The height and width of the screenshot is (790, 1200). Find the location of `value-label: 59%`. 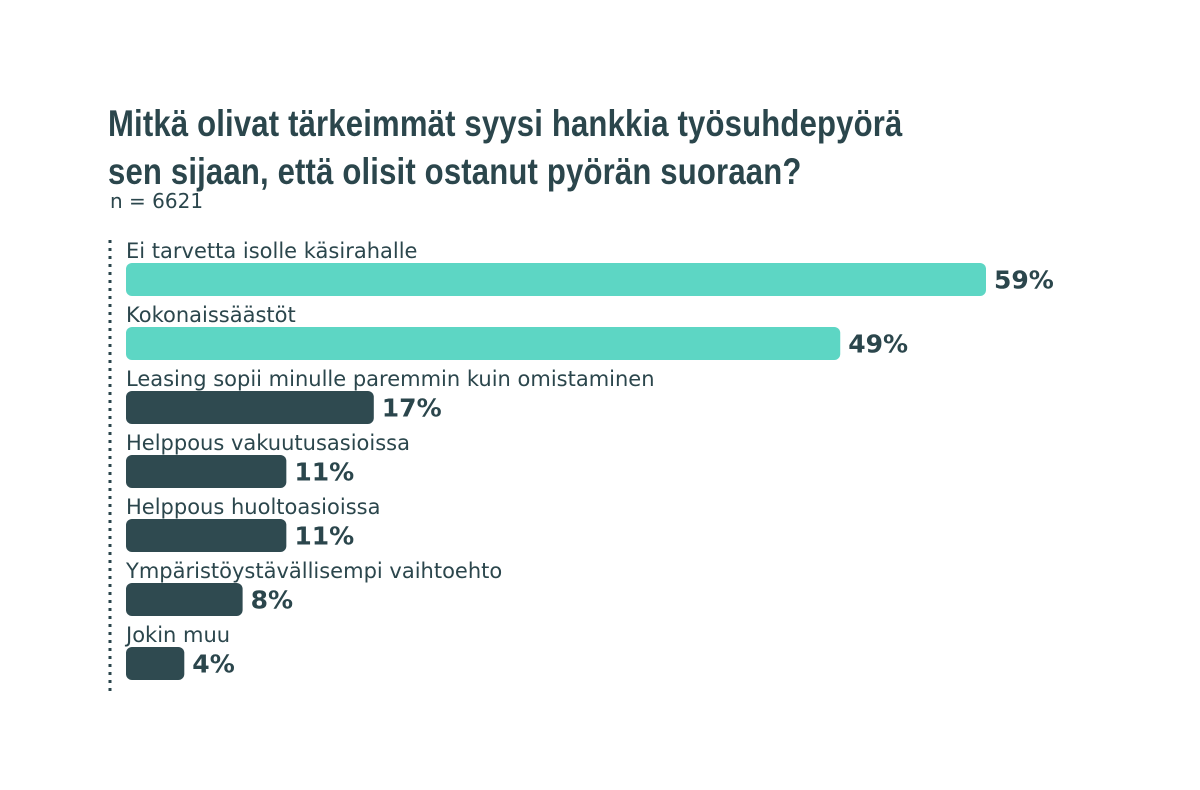

value-label: 59% is located at coordinates (1024, 280).